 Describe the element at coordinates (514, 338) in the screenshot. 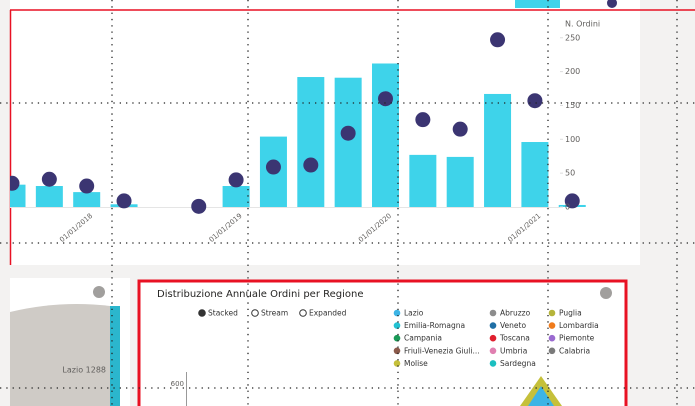

I see `legend-label: Toscana` at that location.